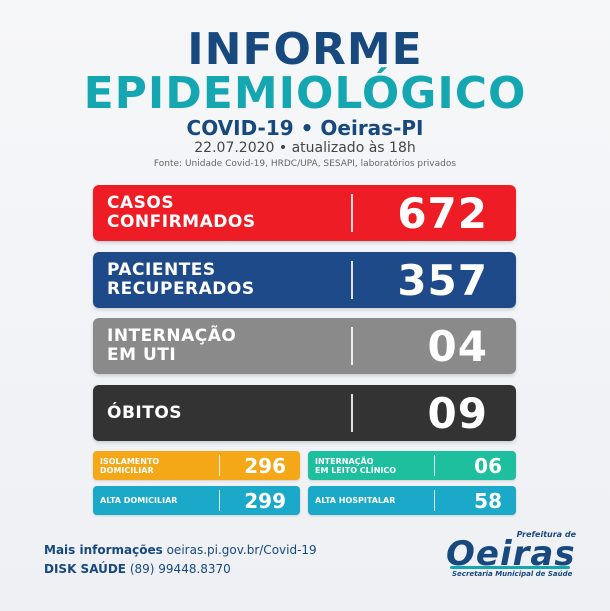 This screenshot has height=611, width=610. Describe the element at coordinates (457, 346) in the screenshot. I see `card-value: 04` at that location.